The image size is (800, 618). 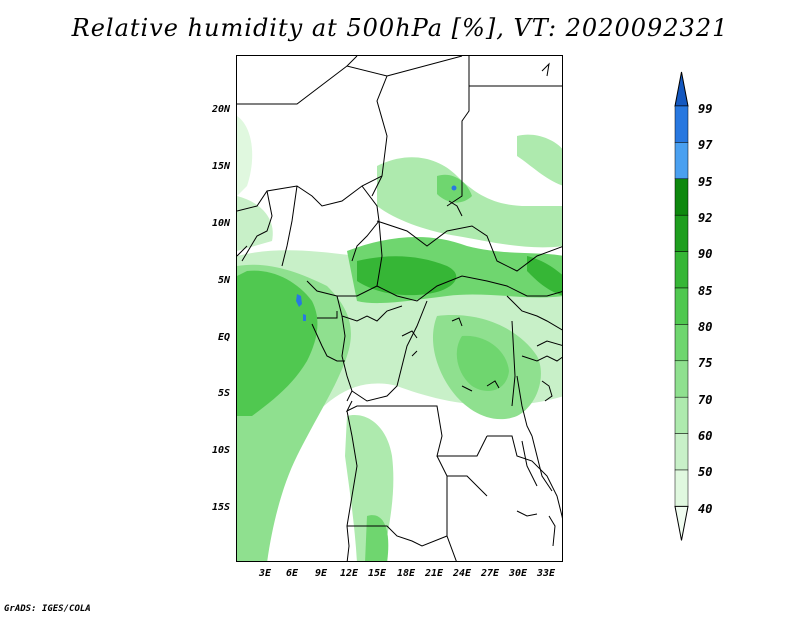 I want to click on colorbar-label: 92, so click(x=705, y=218).